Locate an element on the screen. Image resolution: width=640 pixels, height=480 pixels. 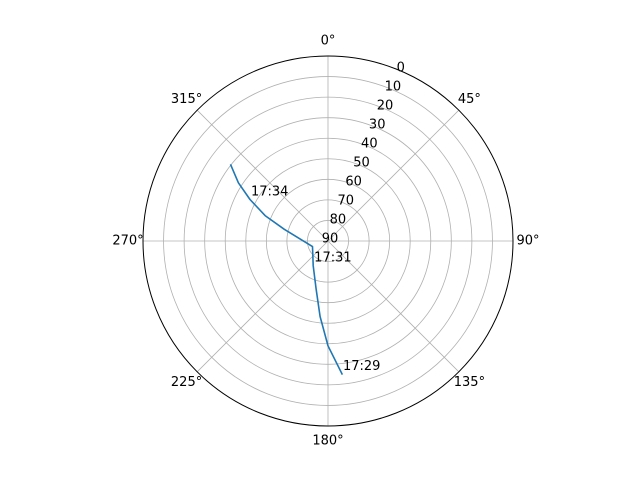
r-tick-label: 90 is located at coordinates (330, 239).